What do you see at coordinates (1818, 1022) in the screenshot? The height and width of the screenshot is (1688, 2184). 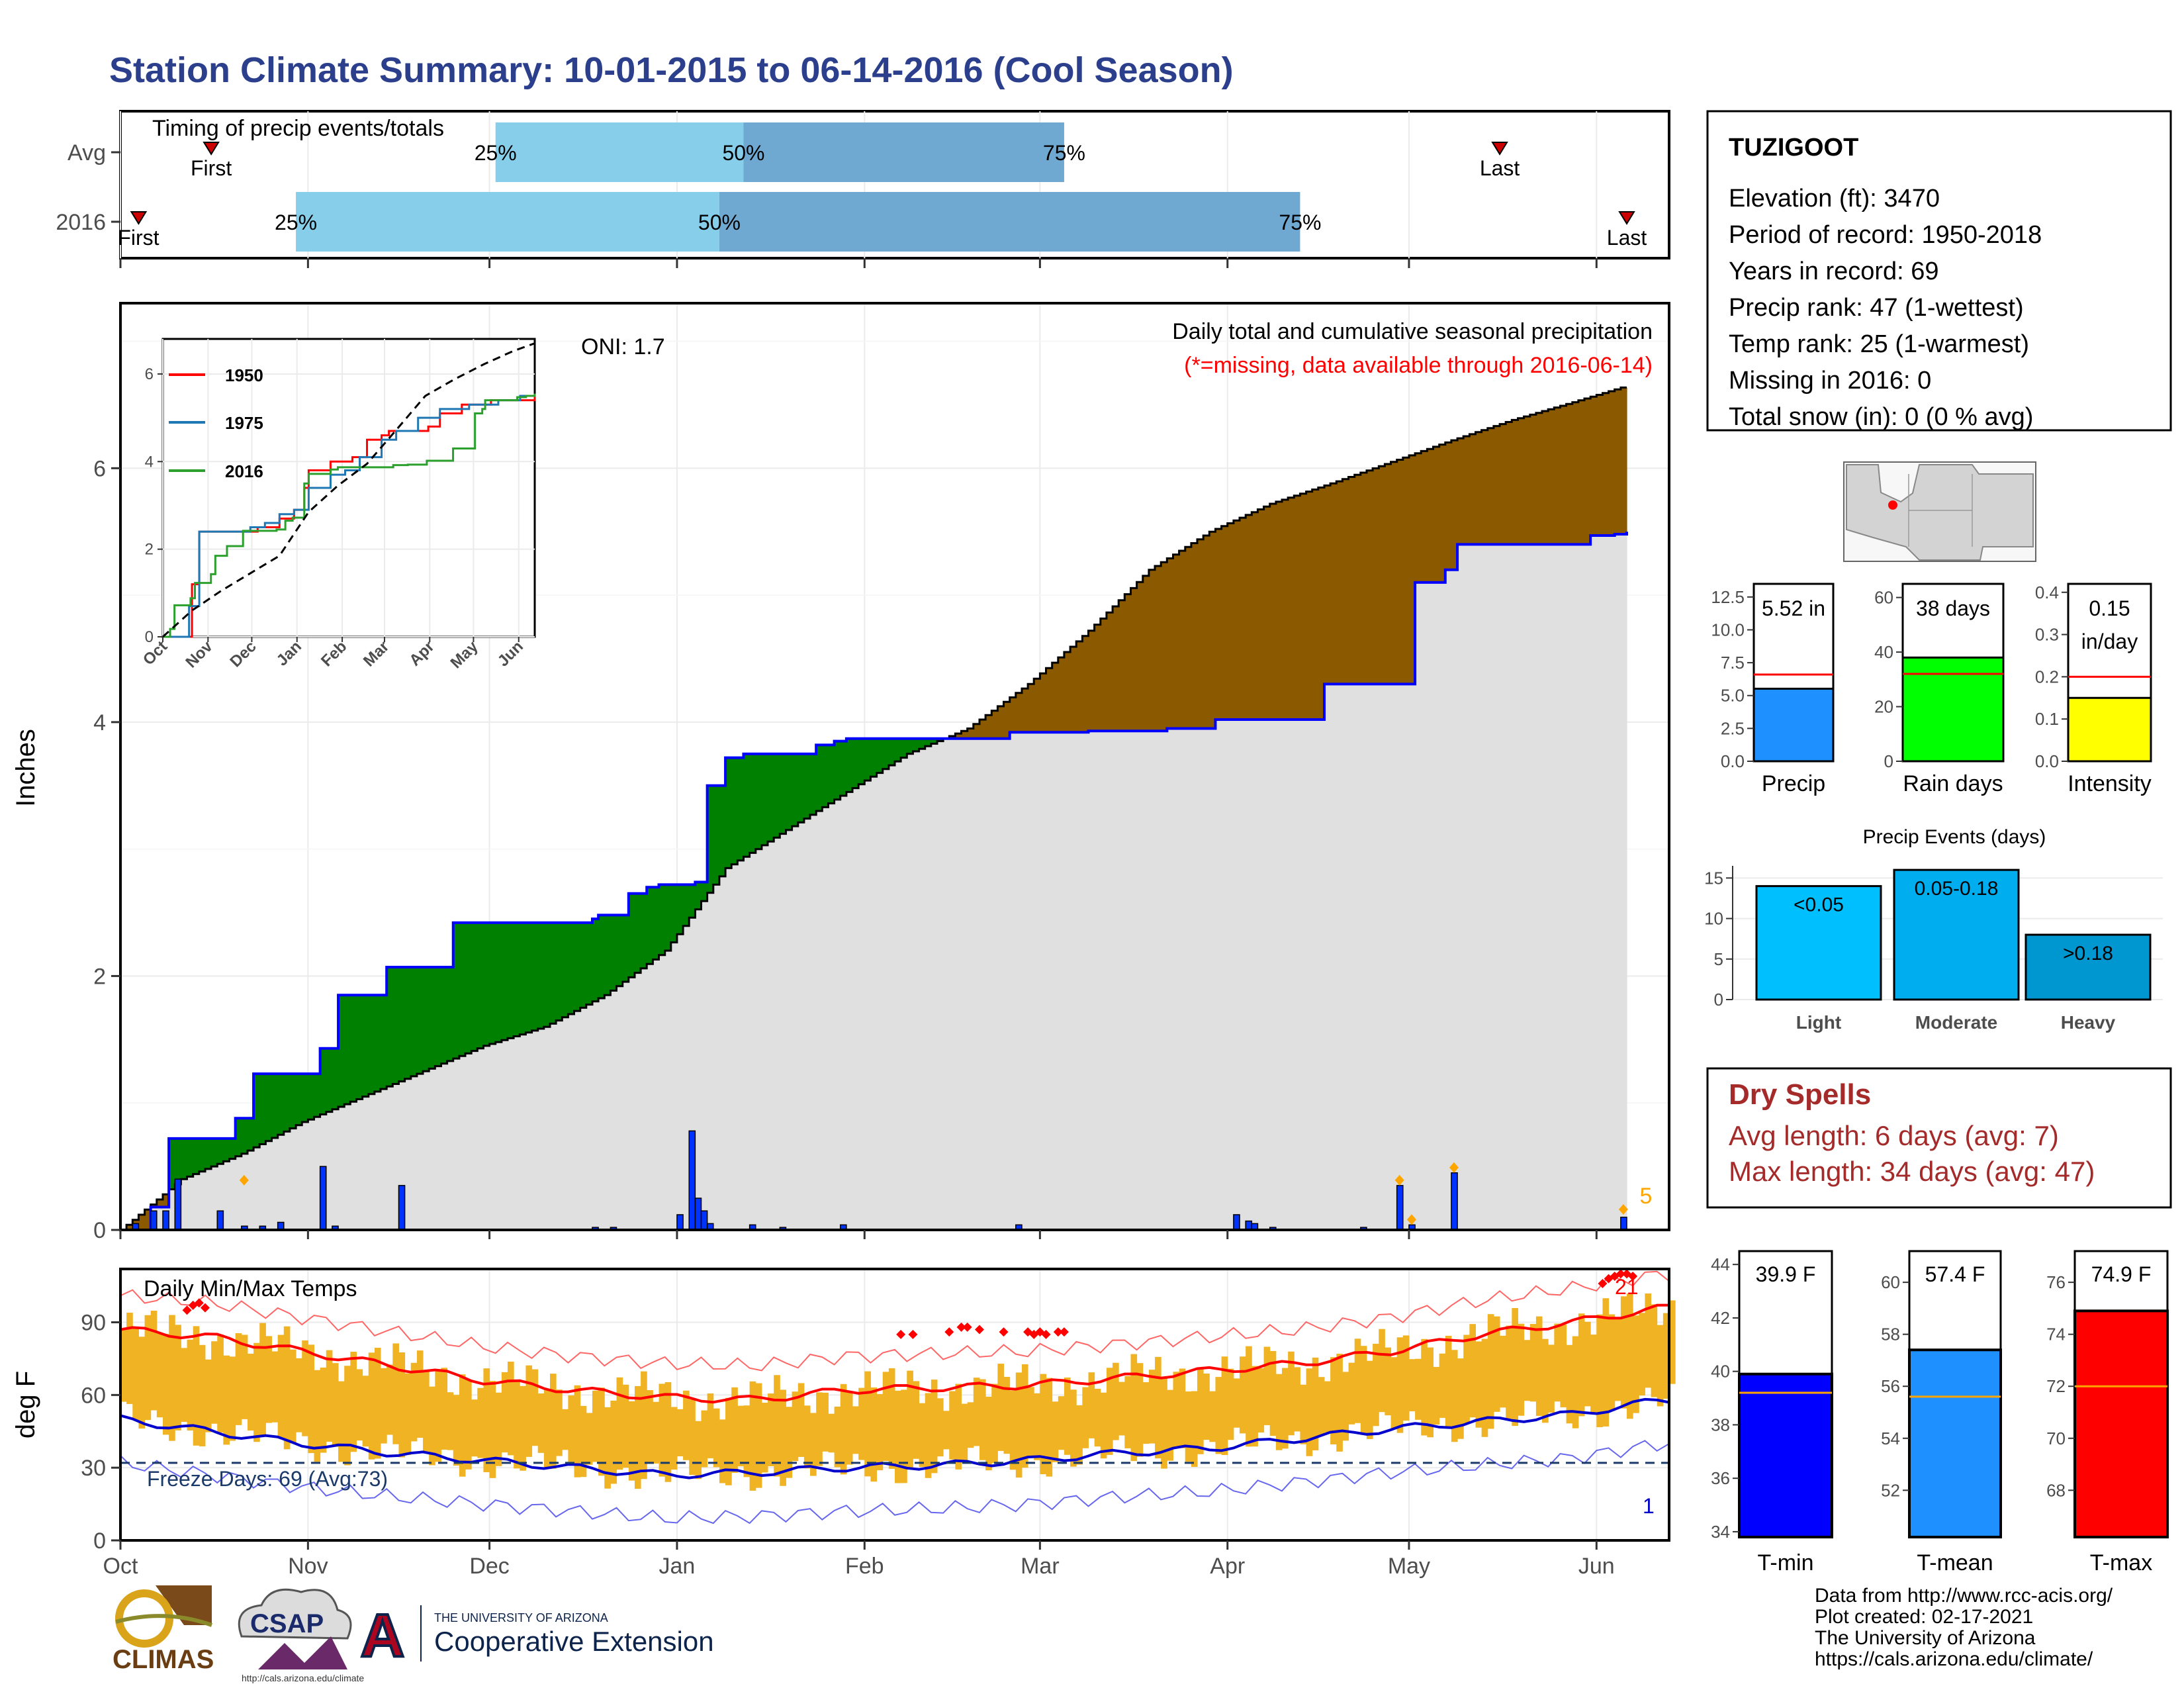 I see `events-axis-label-Light: Light` at bounding box center [1818, 1022].